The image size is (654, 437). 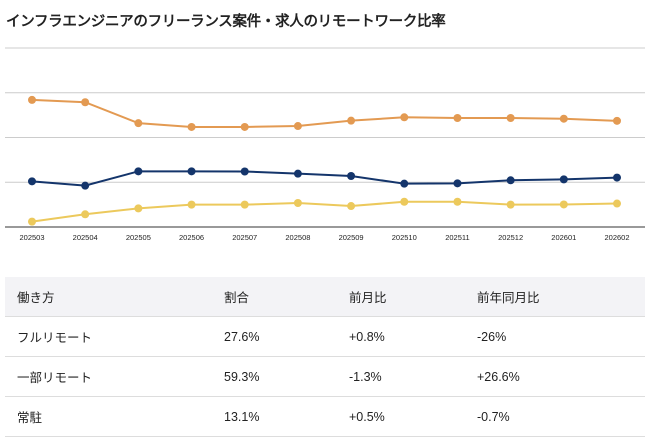 I want to click on x-tick-label: 202511, so click(x=457, y=237).